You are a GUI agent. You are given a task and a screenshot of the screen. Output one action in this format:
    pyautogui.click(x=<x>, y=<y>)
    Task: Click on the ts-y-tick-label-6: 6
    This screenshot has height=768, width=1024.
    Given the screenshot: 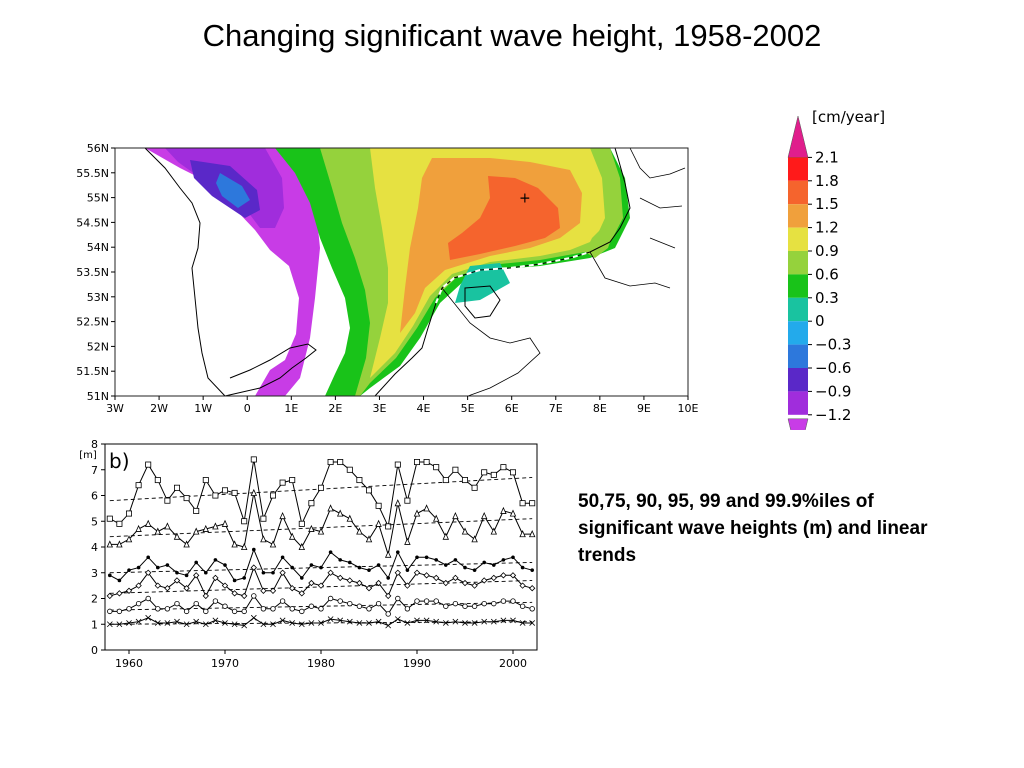 What is the action you would take?
    pyautogui.click(x=94, y=496)
    